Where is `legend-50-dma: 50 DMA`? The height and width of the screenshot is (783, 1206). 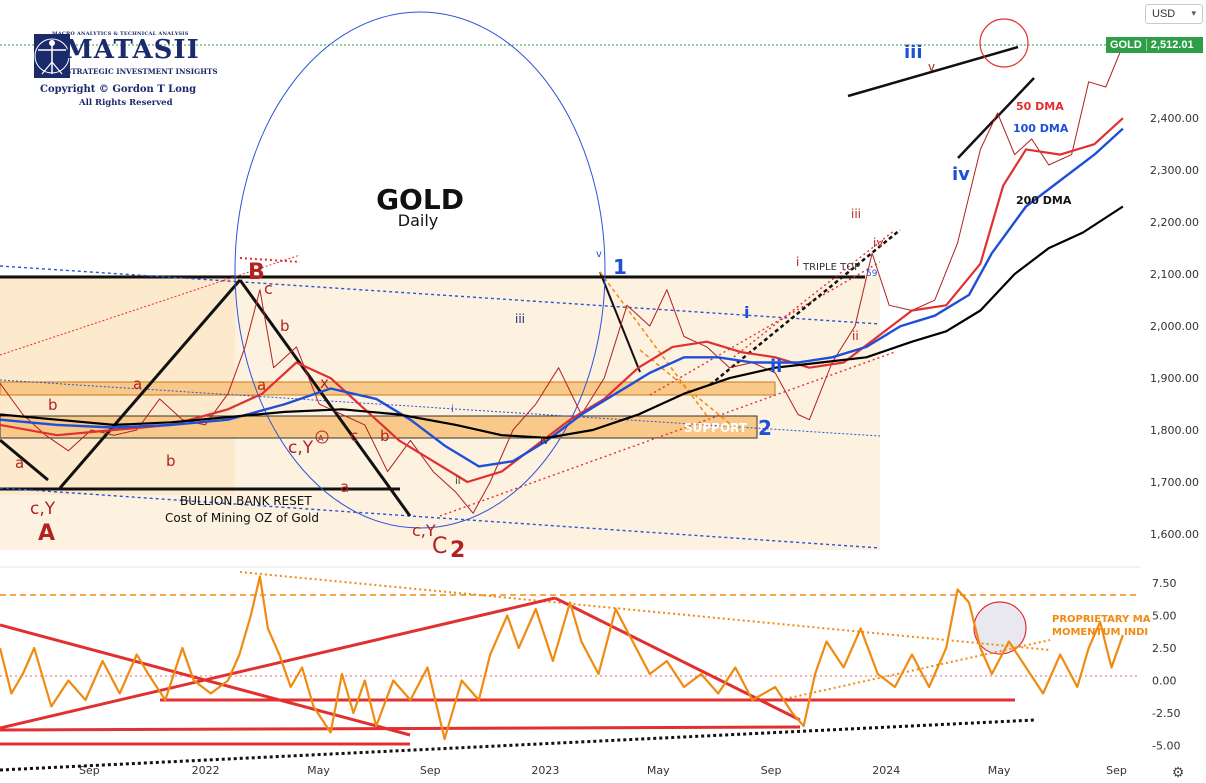
legend-50-dma: 50 DMA is located at coordinates (1040, 106).